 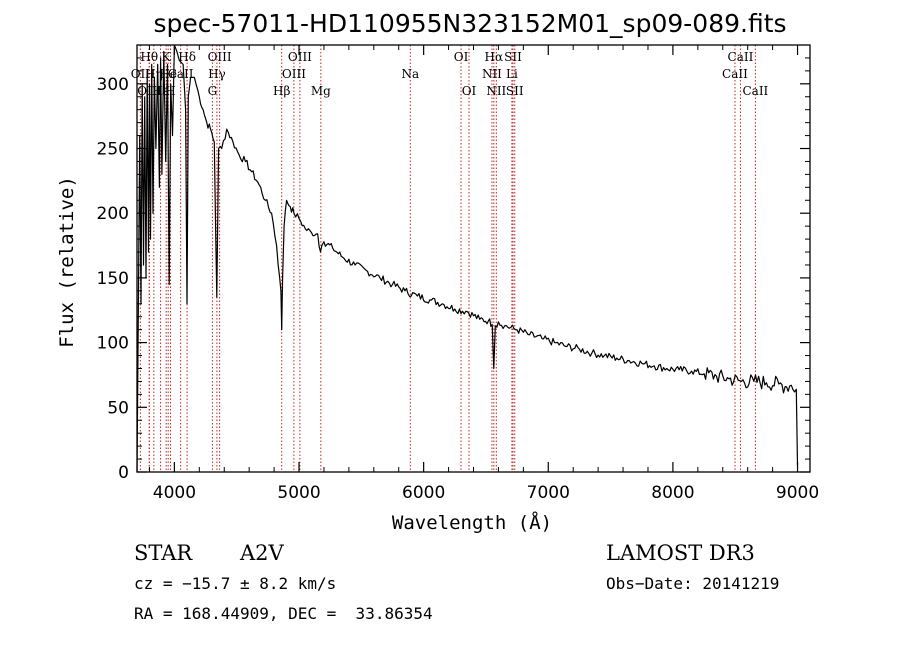 What do you see at coordinates (692, 583) in the screenshot?
I see `observation-date: Obs−Date: 20141219` at bounding box center [692, 583].